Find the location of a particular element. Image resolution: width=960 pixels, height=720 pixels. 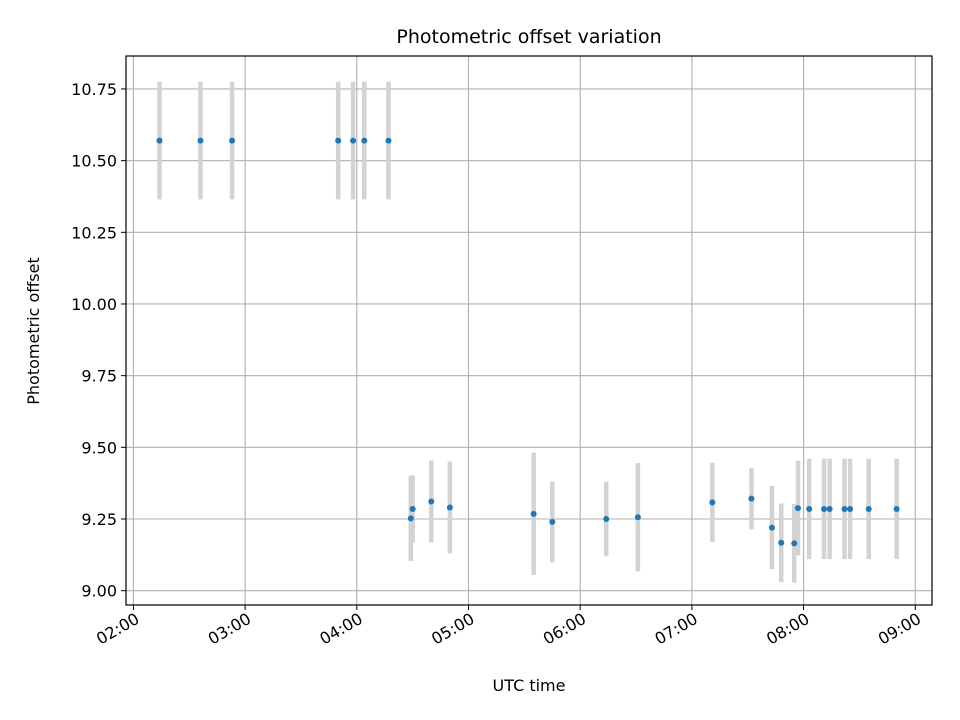

y-tick-label: 10.25 is located at coordinates (94, 232).